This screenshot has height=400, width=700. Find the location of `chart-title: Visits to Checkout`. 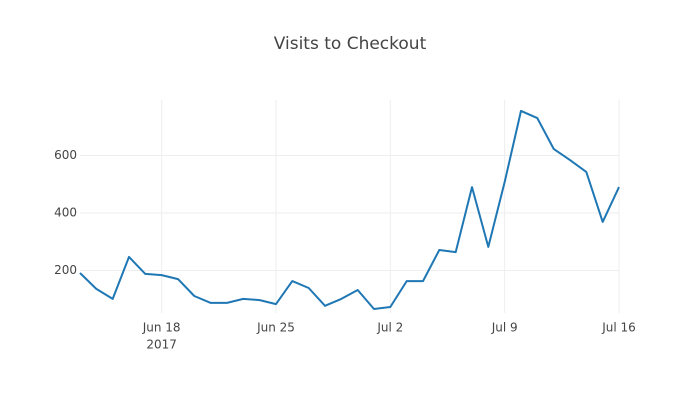

chart-title: Visits to Checkout is located at coordinates (350, 44).